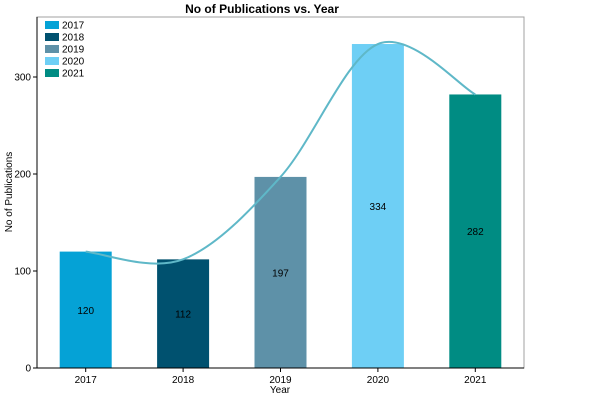 This screenshot has width=600, height=400. Describe the element at coordinates (280, 390) in the screenshot. I see `x-axis-label: Year` at that location.